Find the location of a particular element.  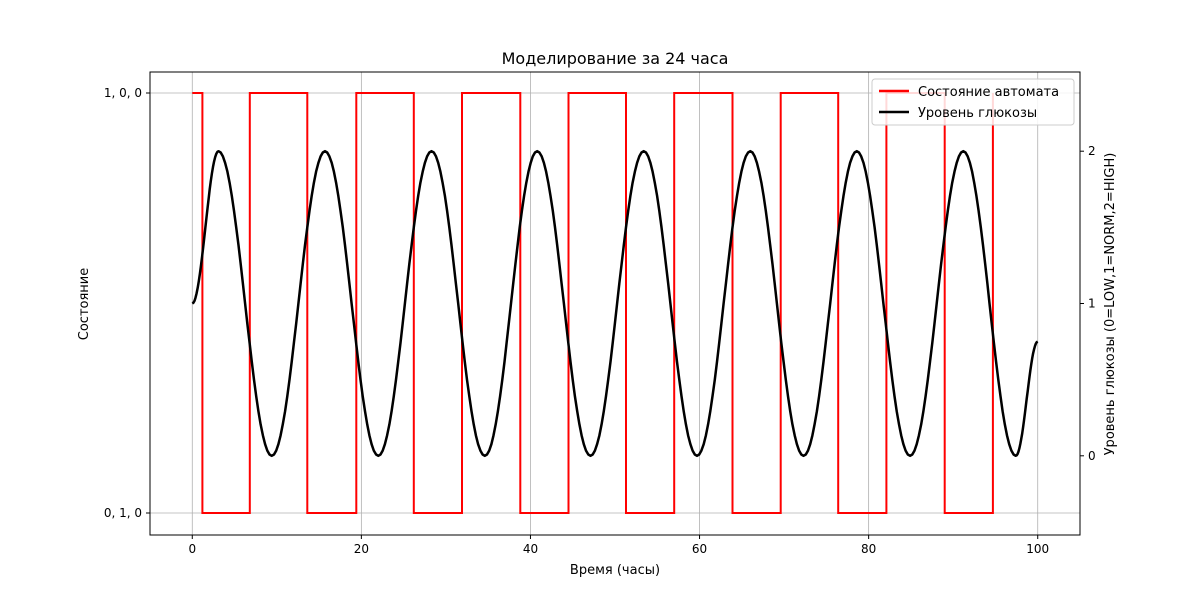

legend-label-glucose: Уровень глюкозы is located at coordinates (977, 113).